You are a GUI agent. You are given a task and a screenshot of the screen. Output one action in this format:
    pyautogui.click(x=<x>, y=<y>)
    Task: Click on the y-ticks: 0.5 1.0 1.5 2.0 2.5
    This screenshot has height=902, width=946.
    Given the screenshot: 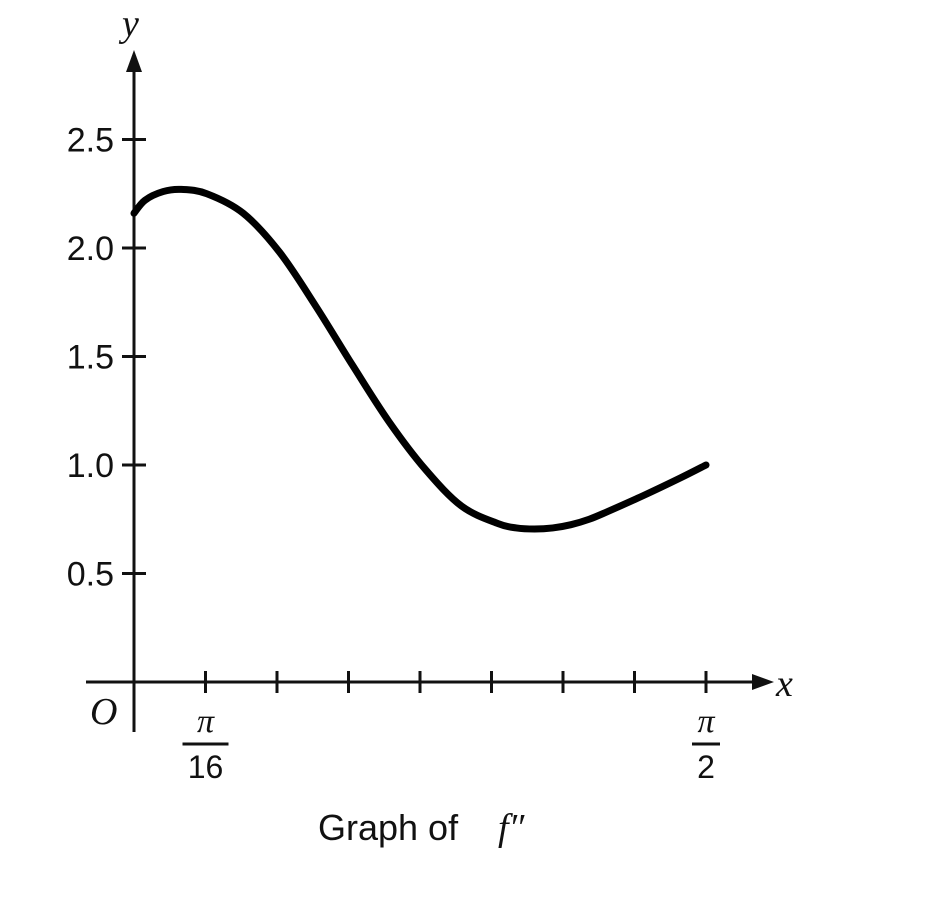 What is the action you would take?
    pyautogui.click(x=106, y=358)
    